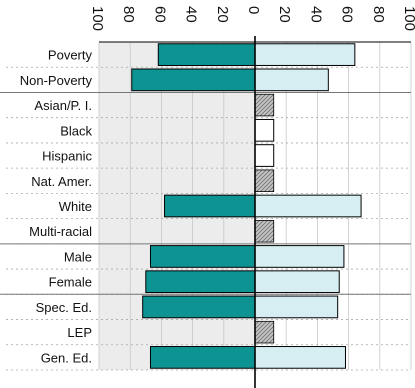  Describe the element at coordinates (199, 307) in the screenshot. I see `bar-left-spec-ed` at that location.